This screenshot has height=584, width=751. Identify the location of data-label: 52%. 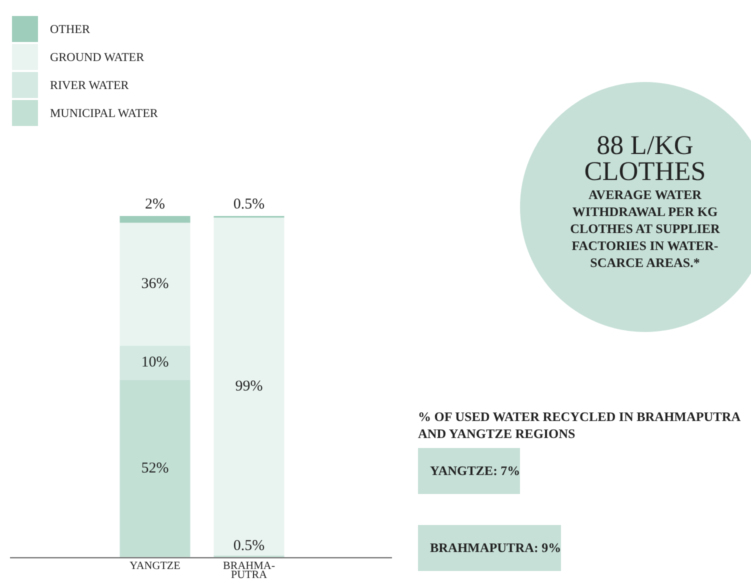
(155, 468).